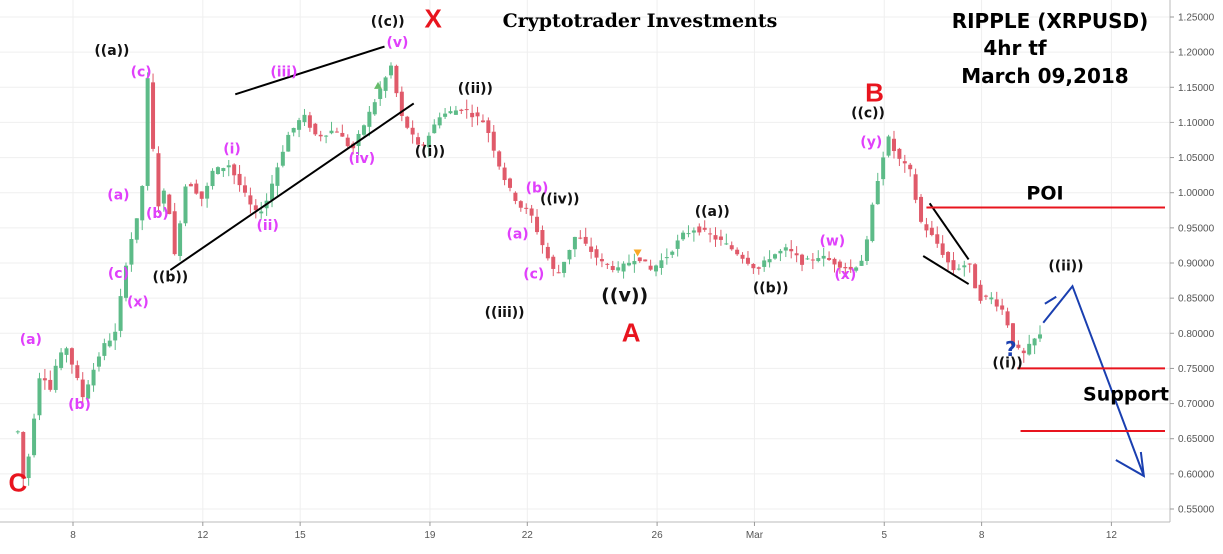  Describe the element at coordinates (1196, 439) in the screenshot. I see `y-tick-label: 0.65000` at that location.